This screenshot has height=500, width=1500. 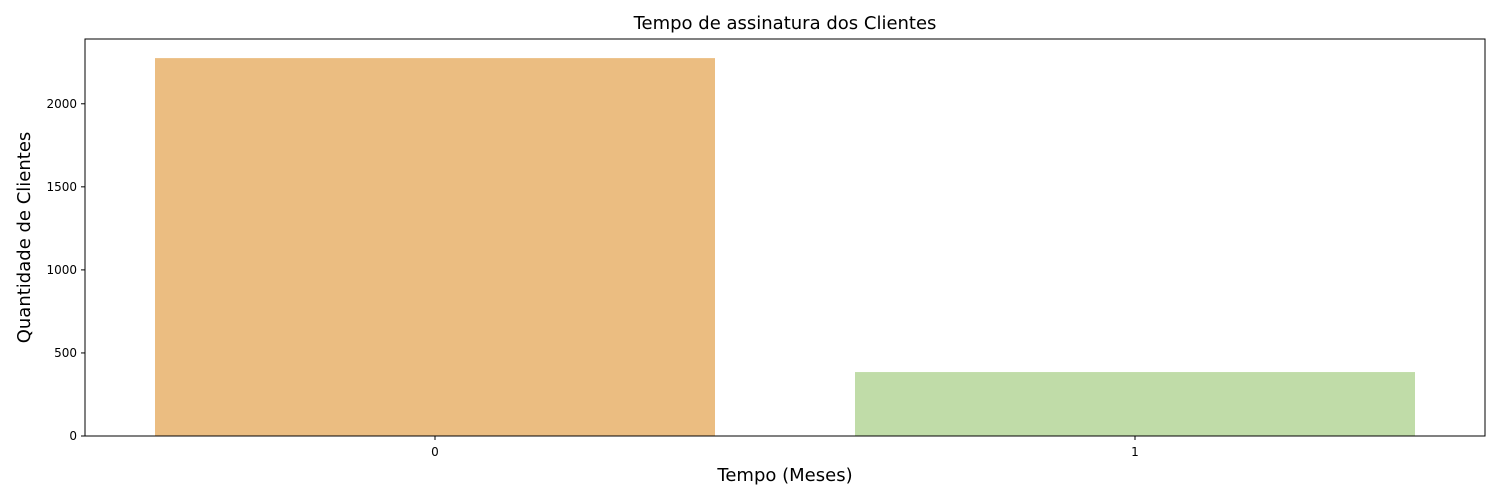 What do you see at coordinates (1135, 452) in the screenshot?
I see `x-tick-label: 1` at bounding box center [1135, 452].